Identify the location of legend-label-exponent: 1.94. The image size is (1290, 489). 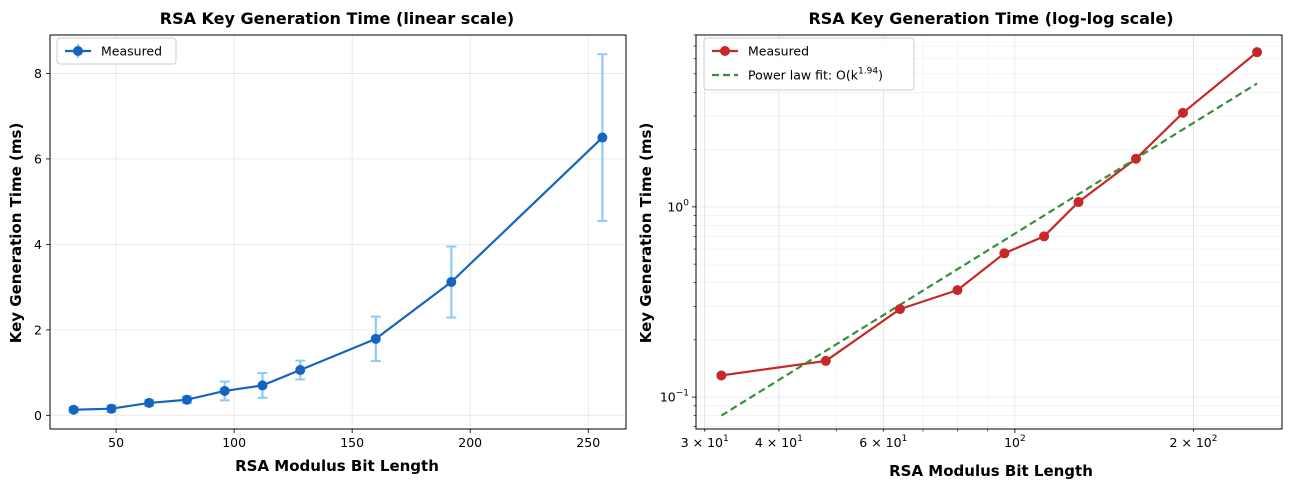
(868, 72).